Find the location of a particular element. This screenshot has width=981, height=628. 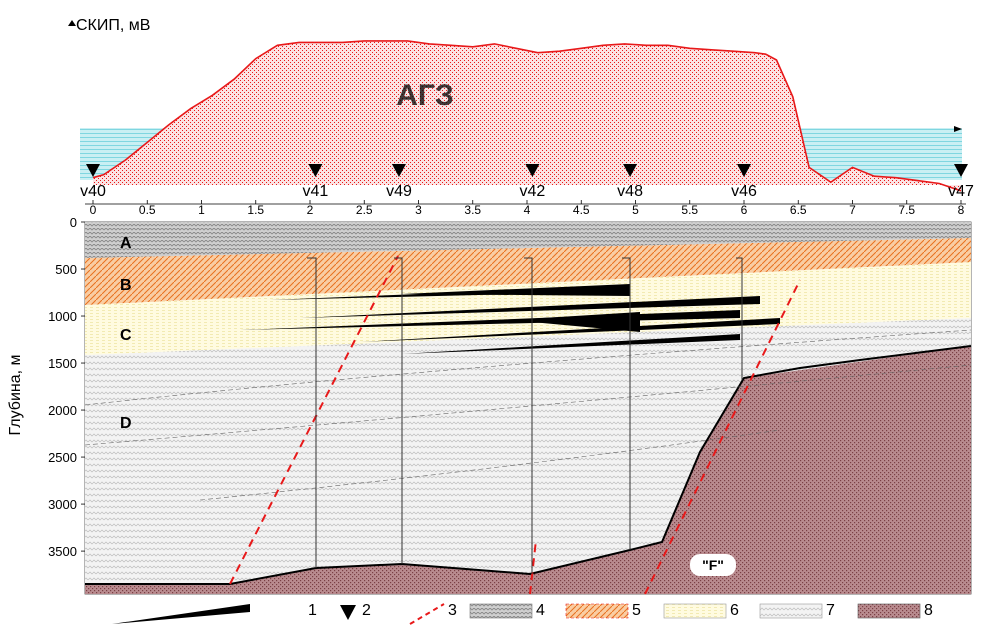

layer-code-d: D is located at coordinates (126, 423).